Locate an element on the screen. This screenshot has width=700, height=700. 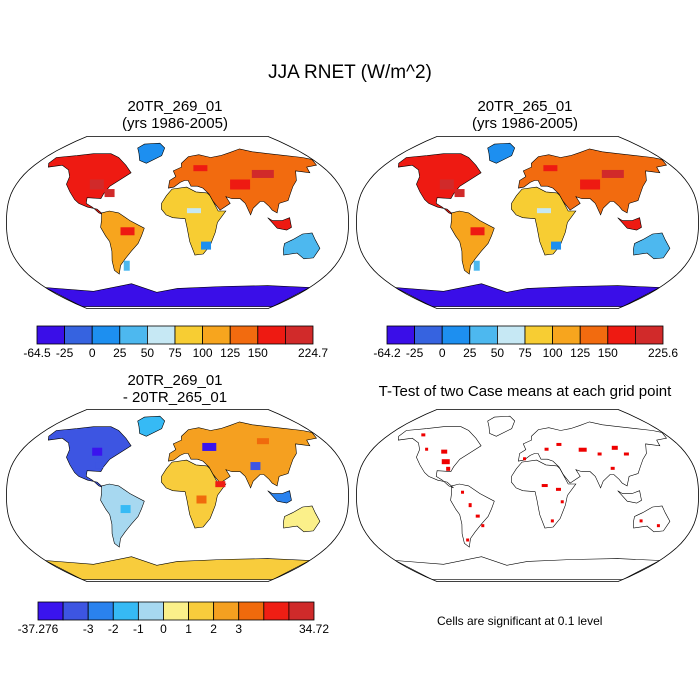
colorbar-case2-tick-label: 150 is located at coordinates (607, 353).